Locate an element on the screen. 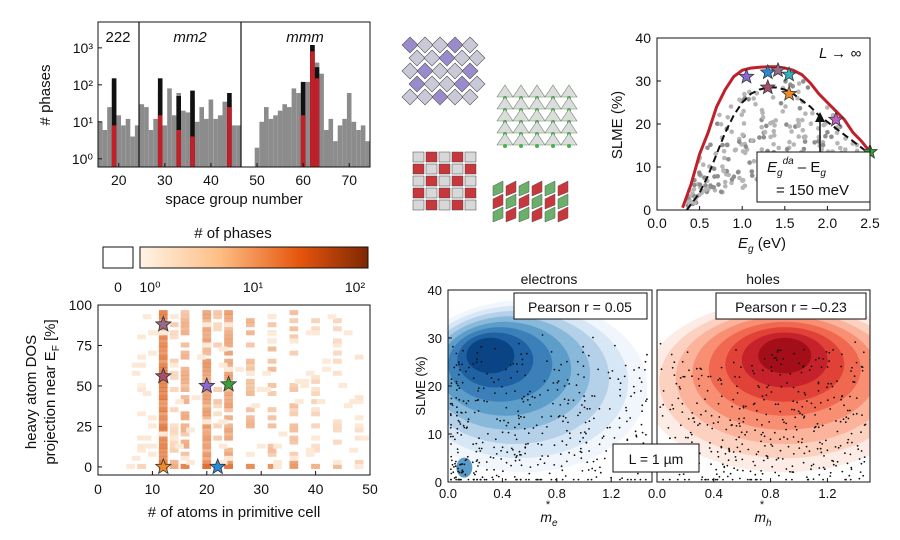  d-pearson-right-box is located at coordinates (791, 306).